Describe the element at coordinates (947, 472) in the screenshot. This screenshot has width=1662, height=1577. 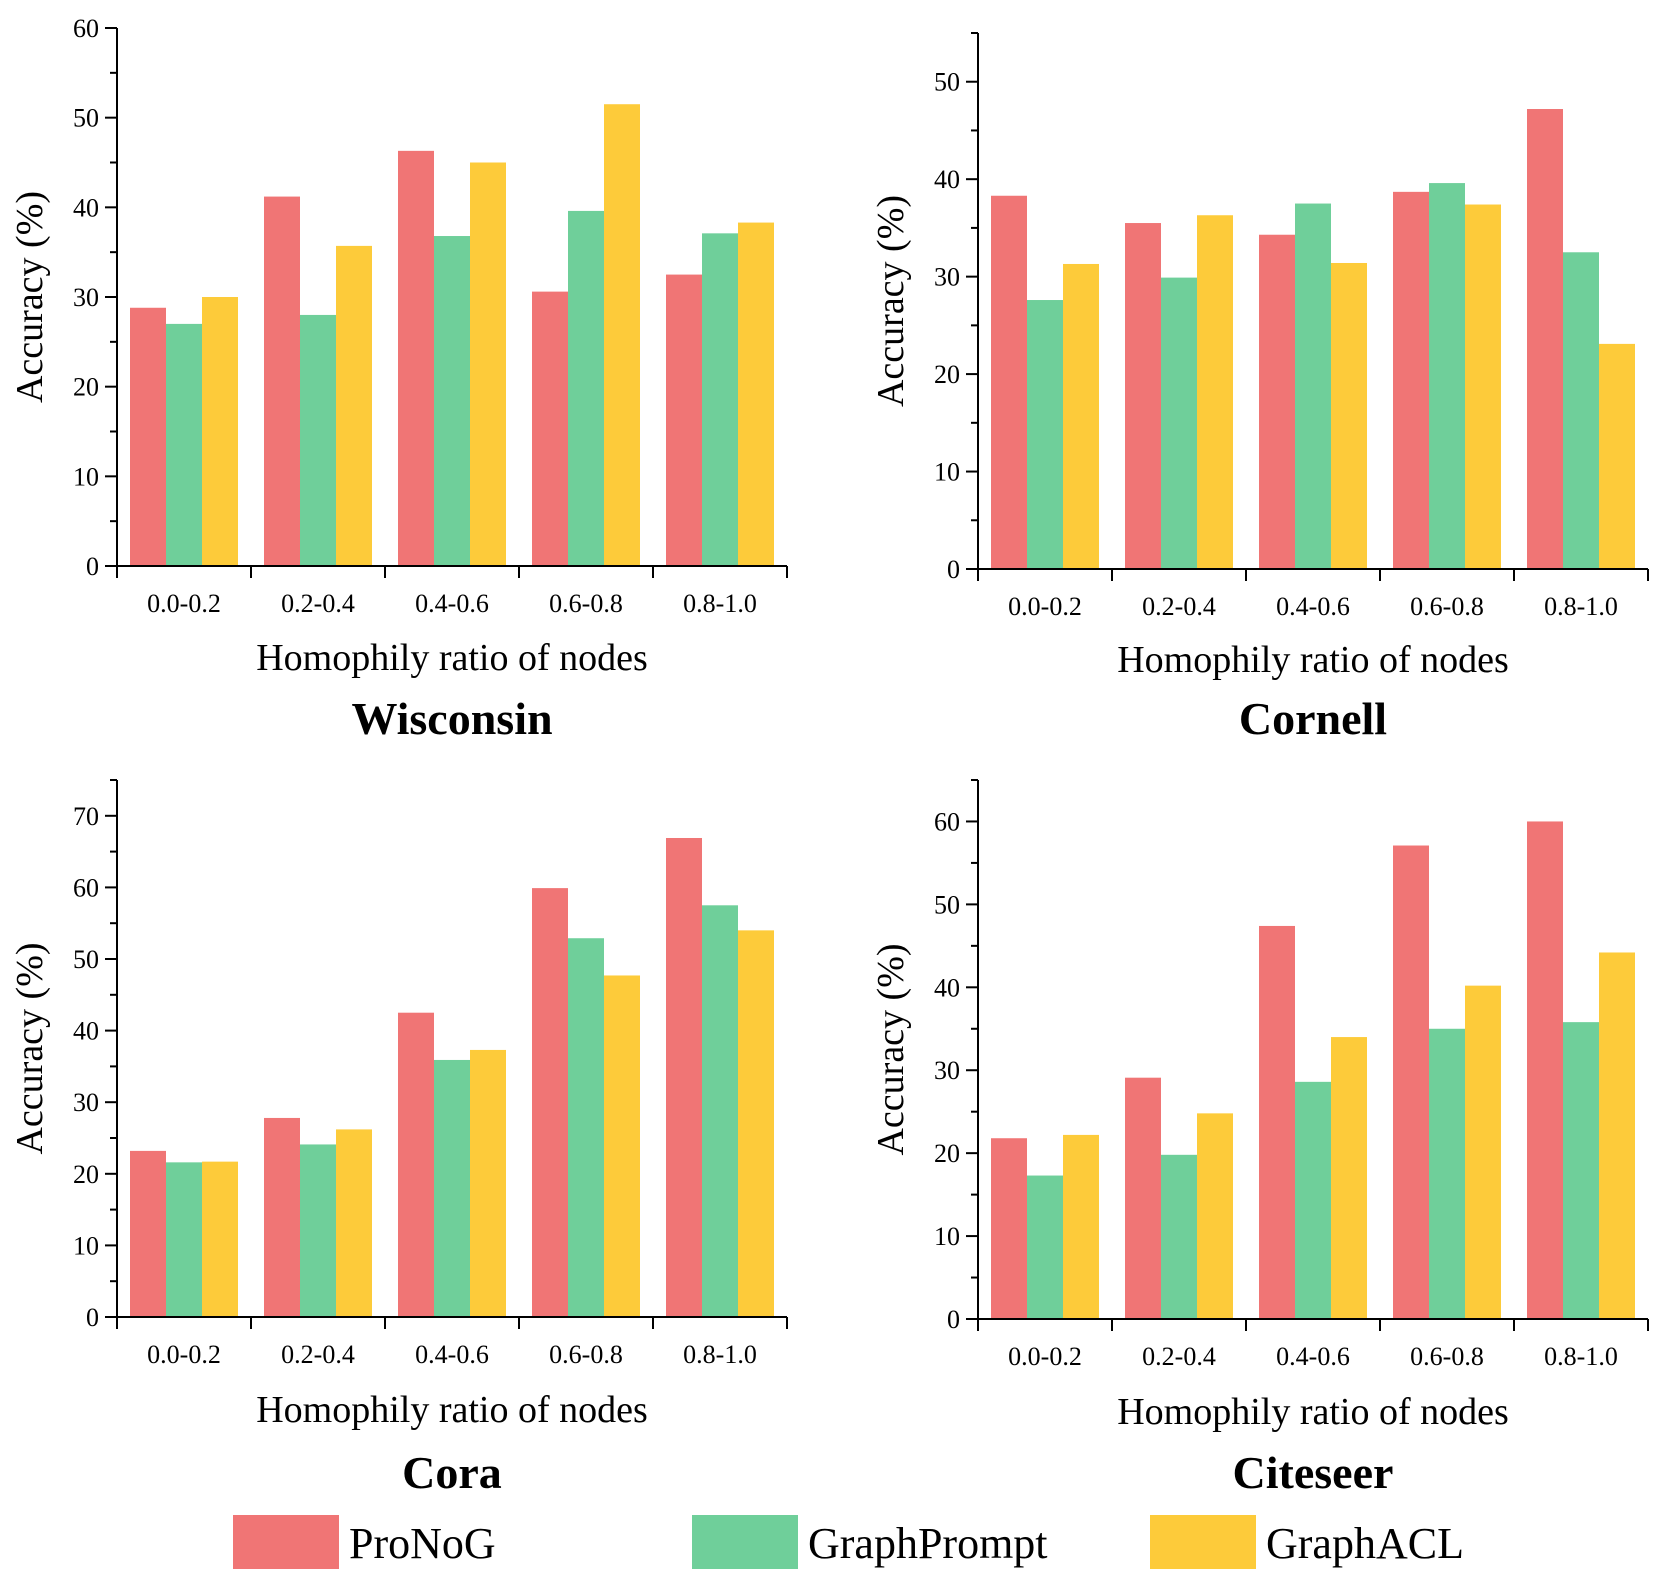
I see `y-tick-label-cornell: 10` at that location.